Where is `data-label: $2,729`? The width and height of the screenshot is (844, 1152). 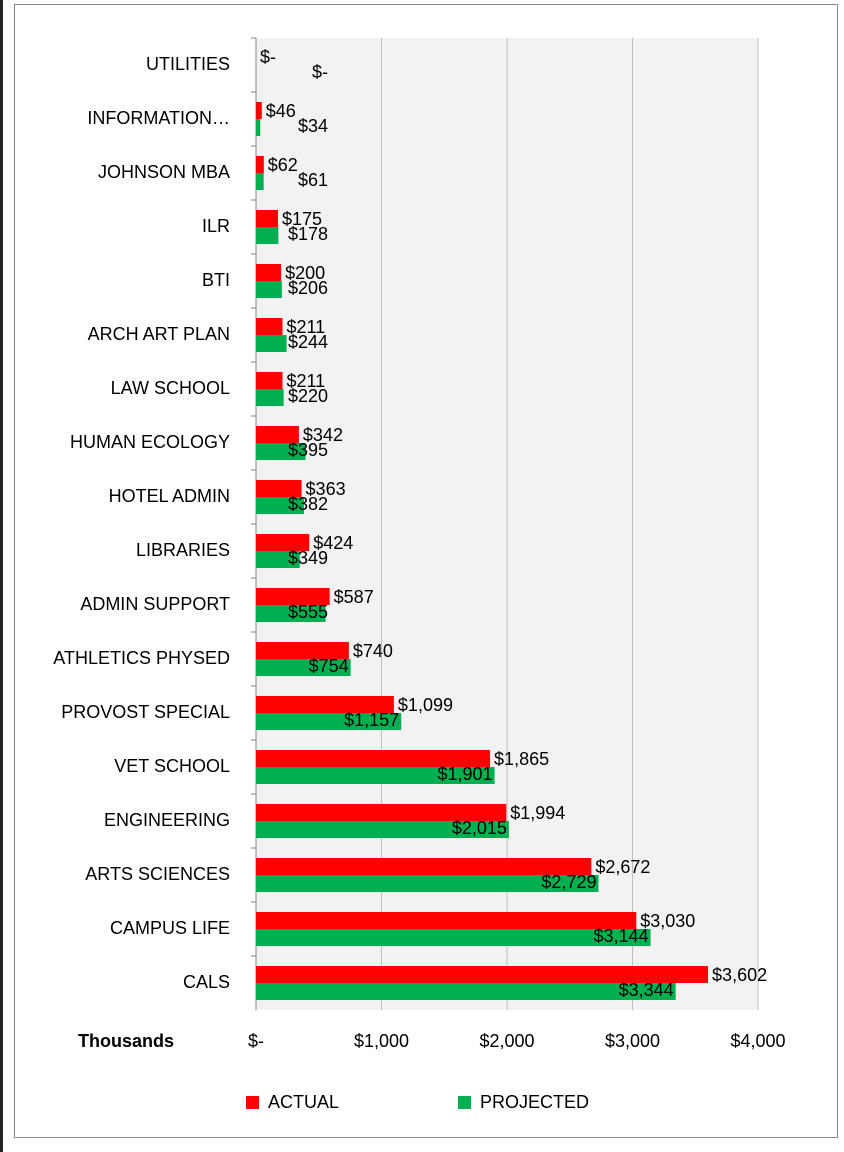 data-label: $2,729 is located at coordinates (568, 882).